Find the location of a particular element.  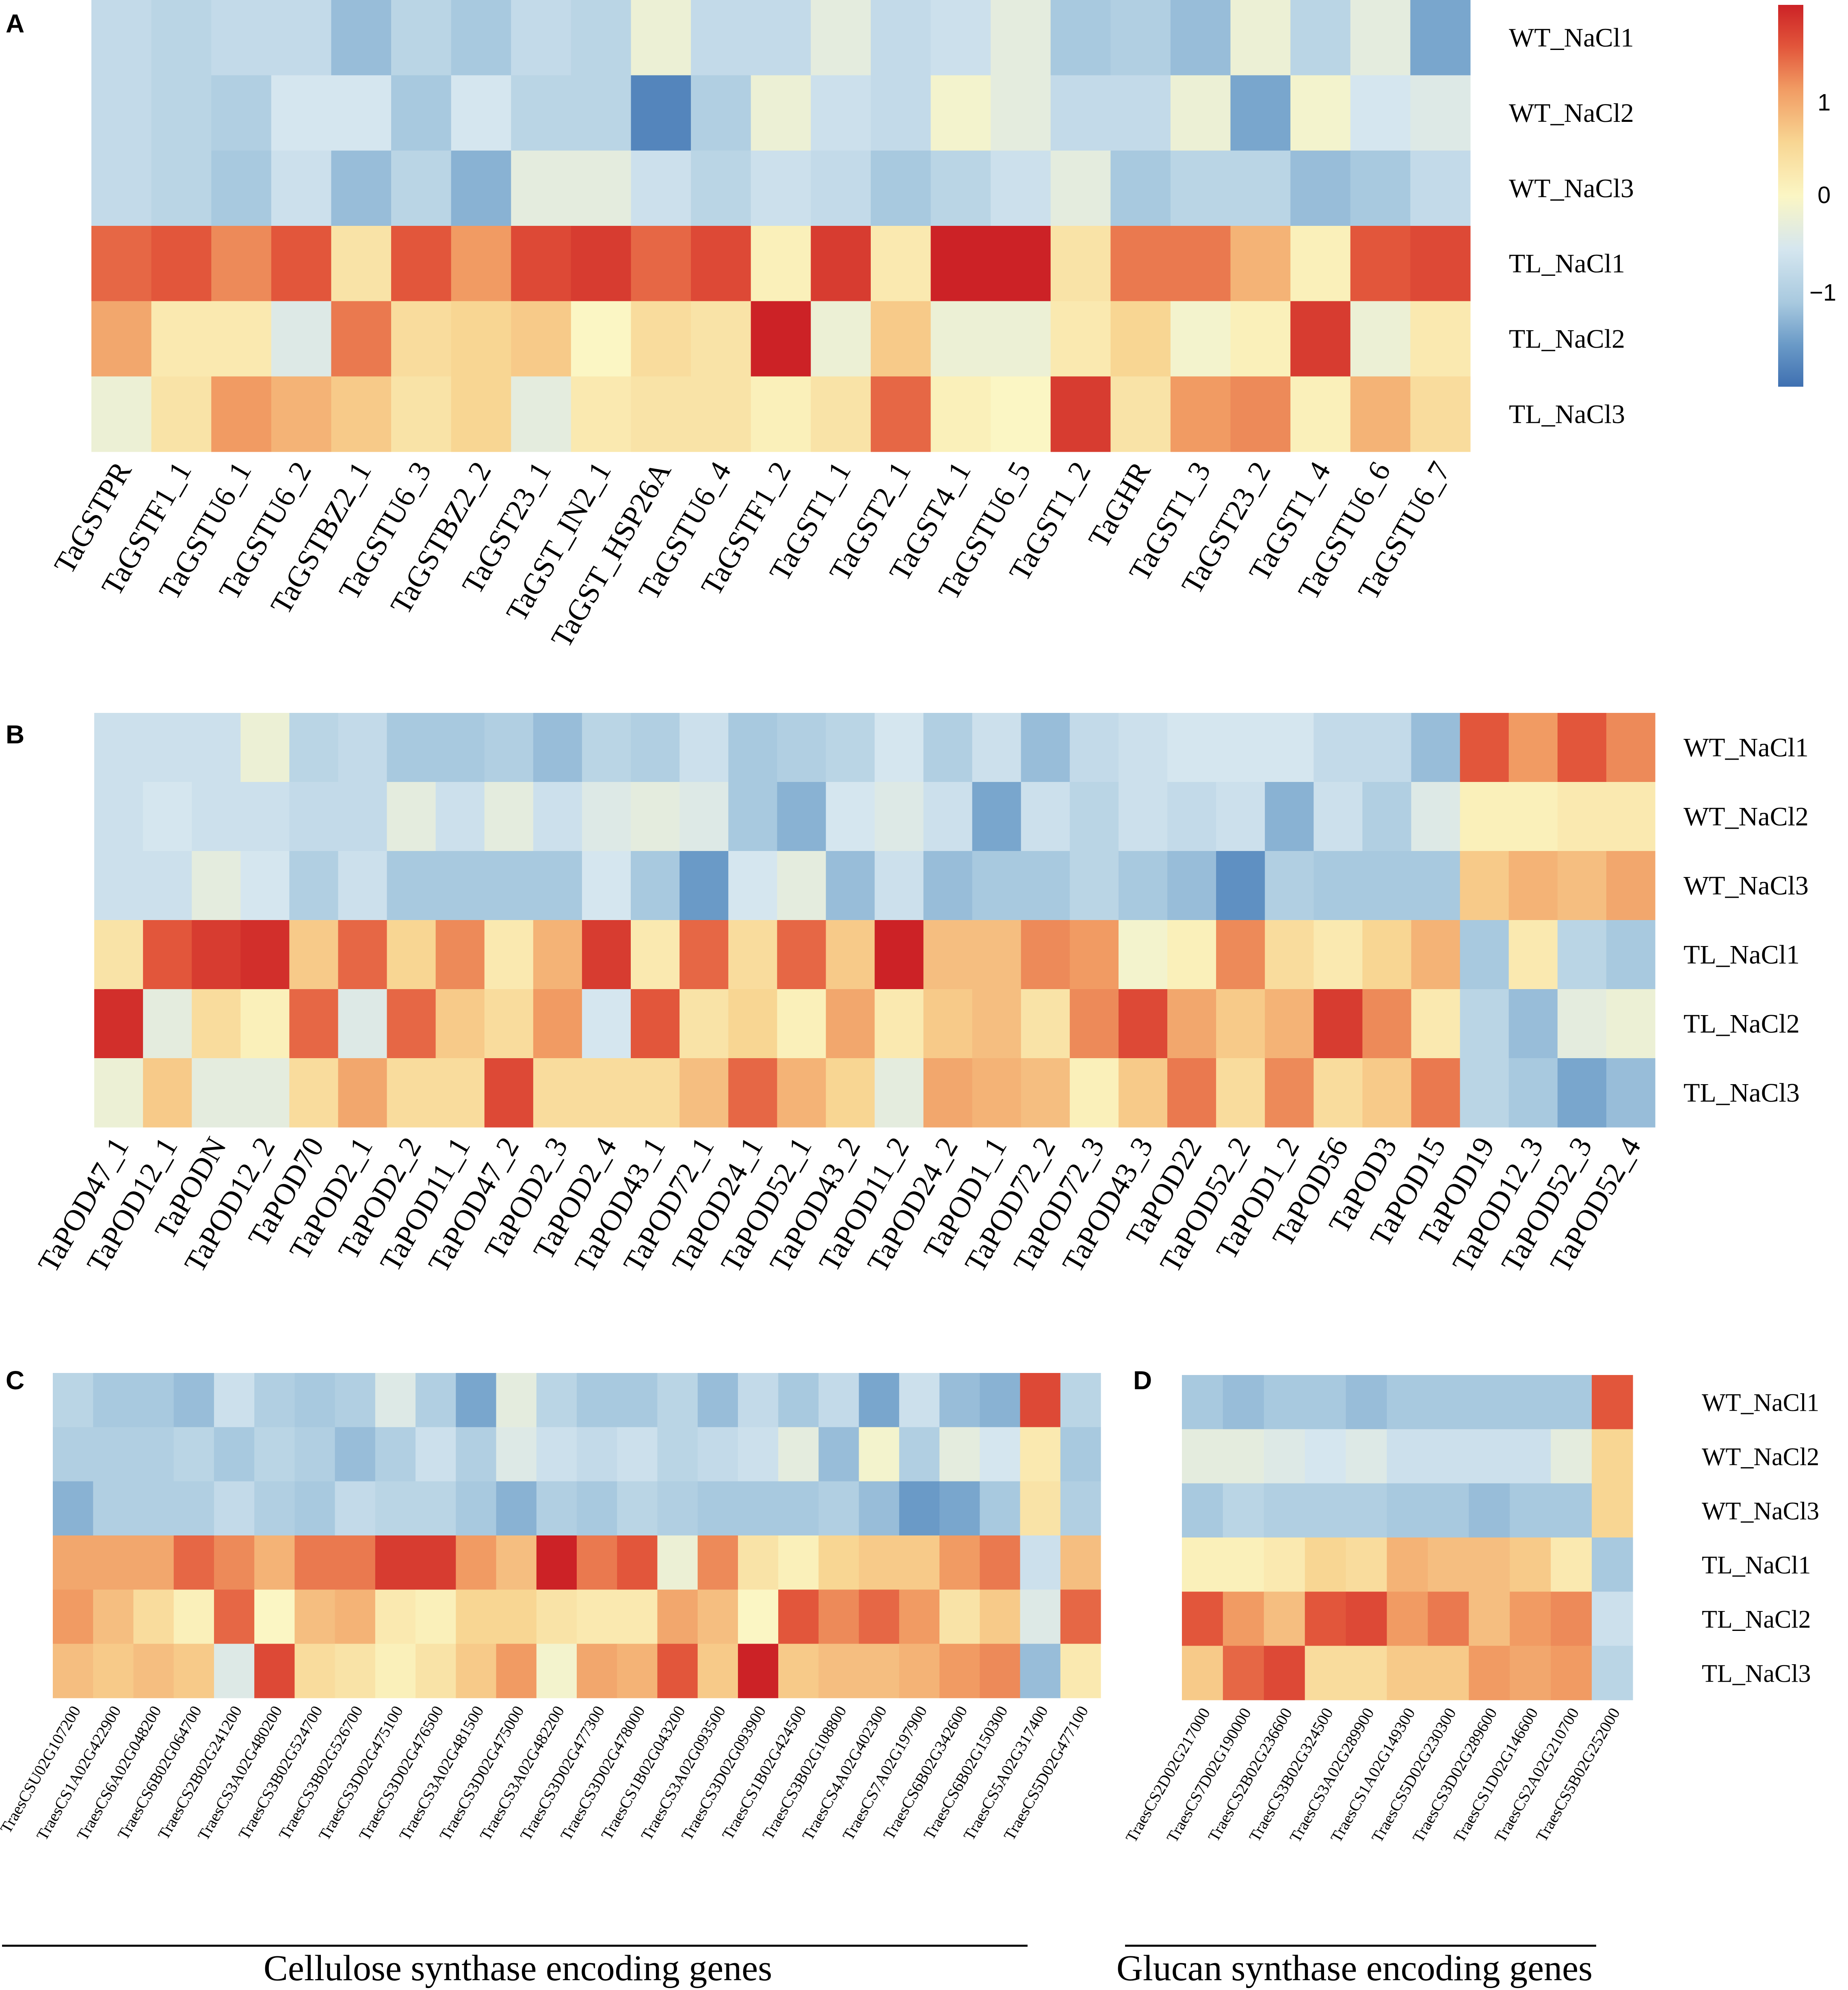

row-label: WT_NaCl2 is located at coordinates (1760, 1457).